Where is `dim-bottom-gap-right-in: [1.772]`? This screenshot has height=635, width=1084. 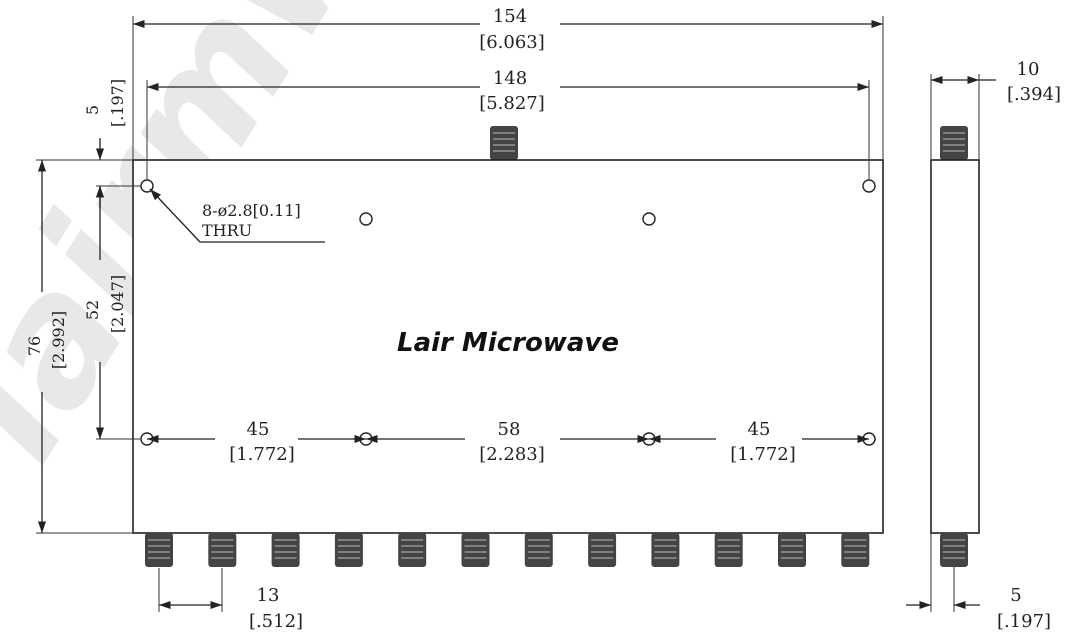
dim-bottom-gap-right-in: [1.772] is located at coordinates (763, 454).